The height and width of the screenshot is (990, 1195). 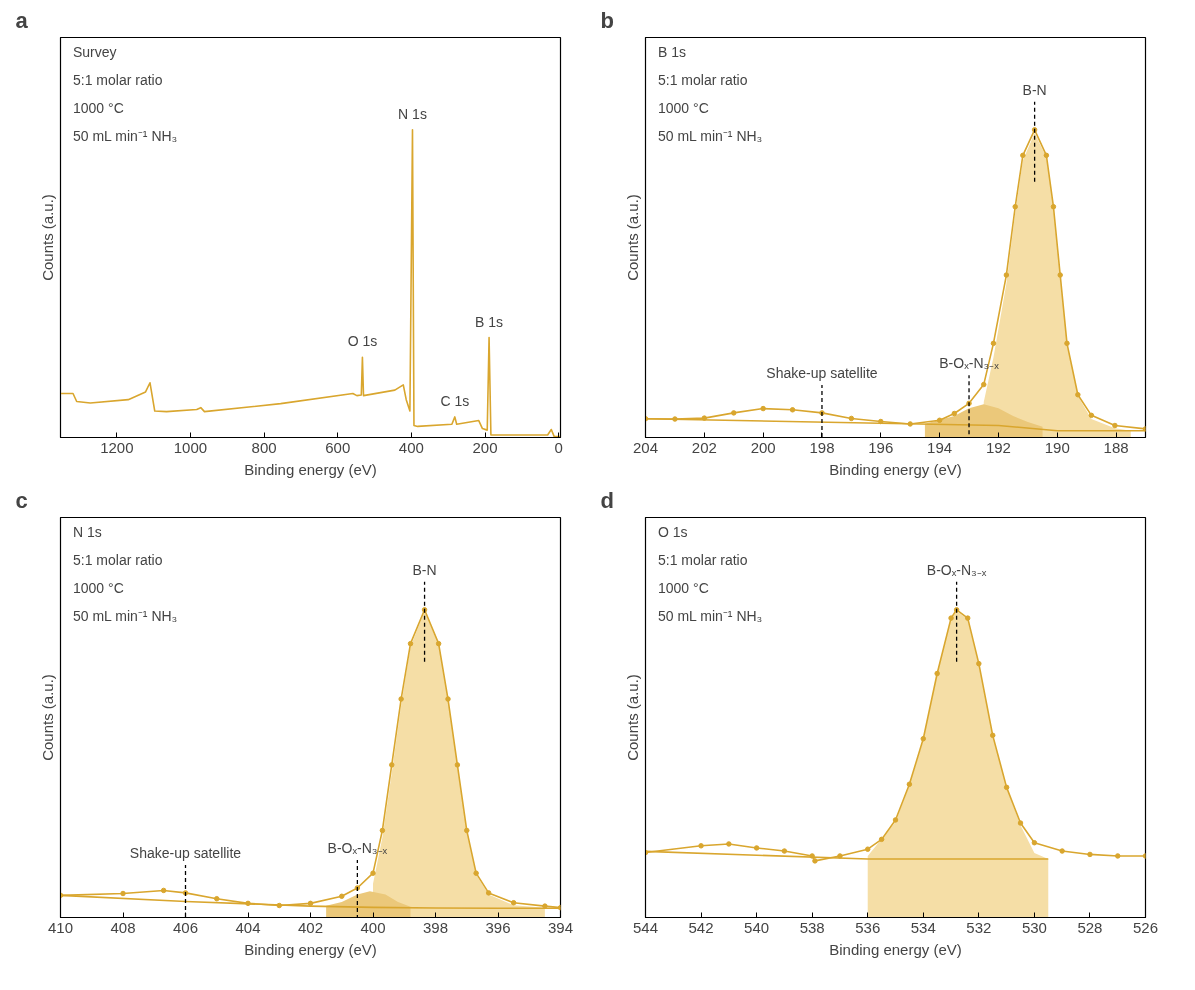 I want to click on x-tick-label: 406, so click(x=185, y=927).